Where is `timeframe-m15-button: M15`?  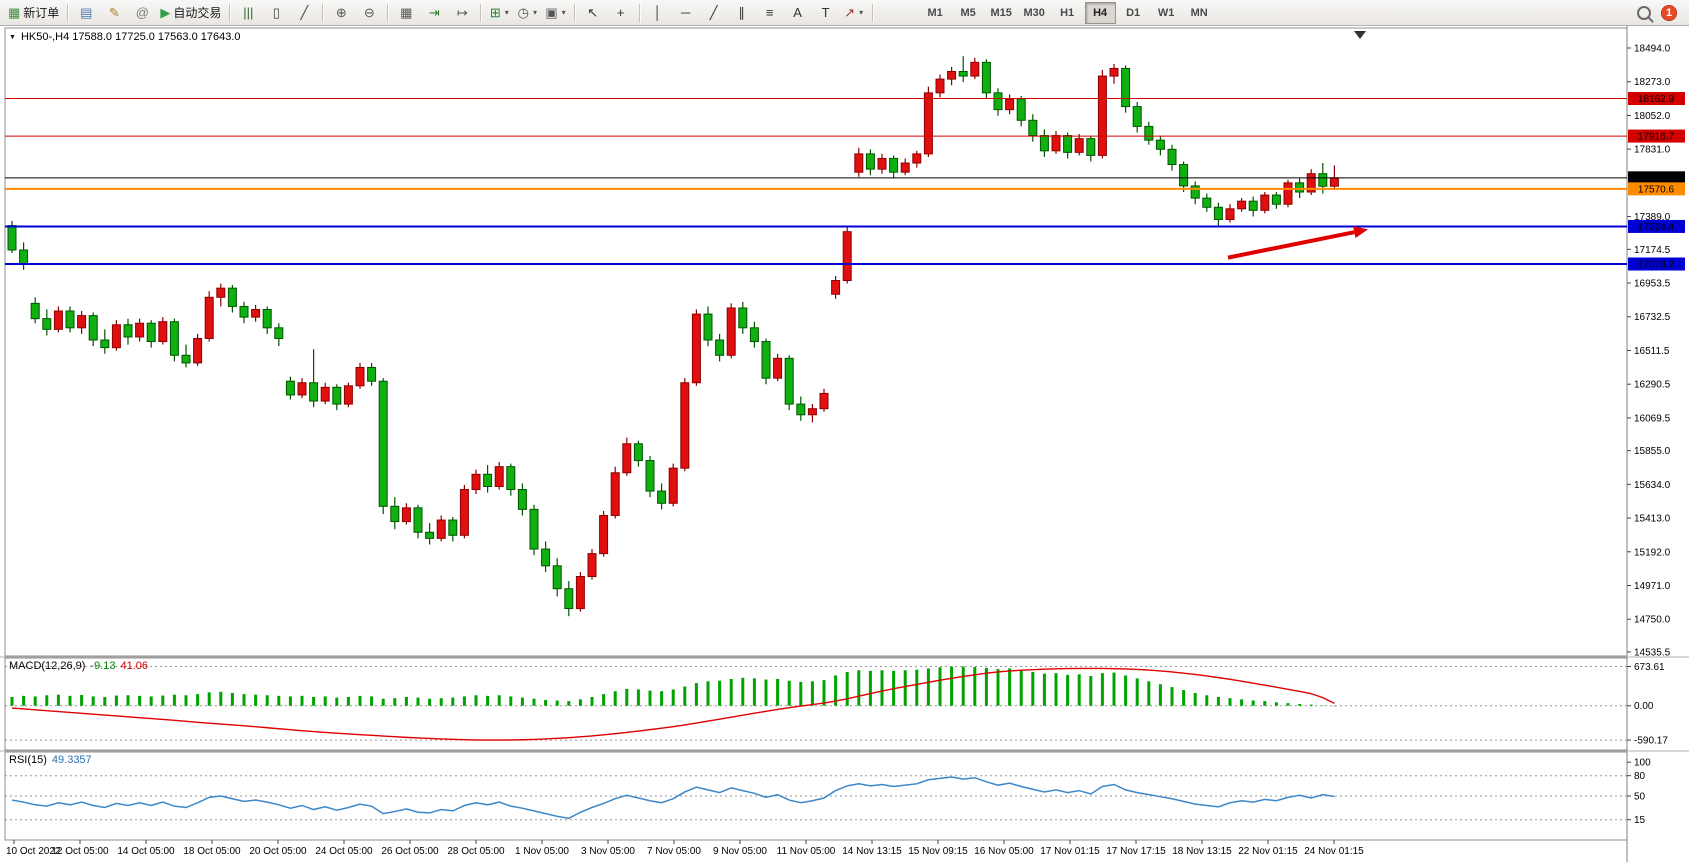
timeframe-m15-button: M15 is located at coordinates (1001, 12).